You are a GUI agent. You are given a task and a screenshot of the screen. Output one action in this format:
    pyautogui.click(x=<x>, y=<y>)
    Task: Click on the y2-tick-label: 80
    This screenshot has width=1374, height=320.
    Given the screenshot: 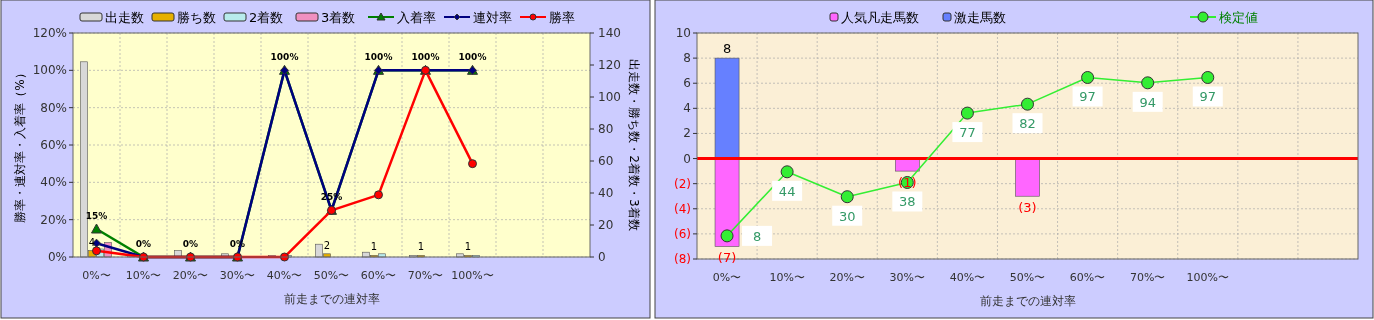 What is the action you would take?
    pyautogui.click(x=606, y=129)
    